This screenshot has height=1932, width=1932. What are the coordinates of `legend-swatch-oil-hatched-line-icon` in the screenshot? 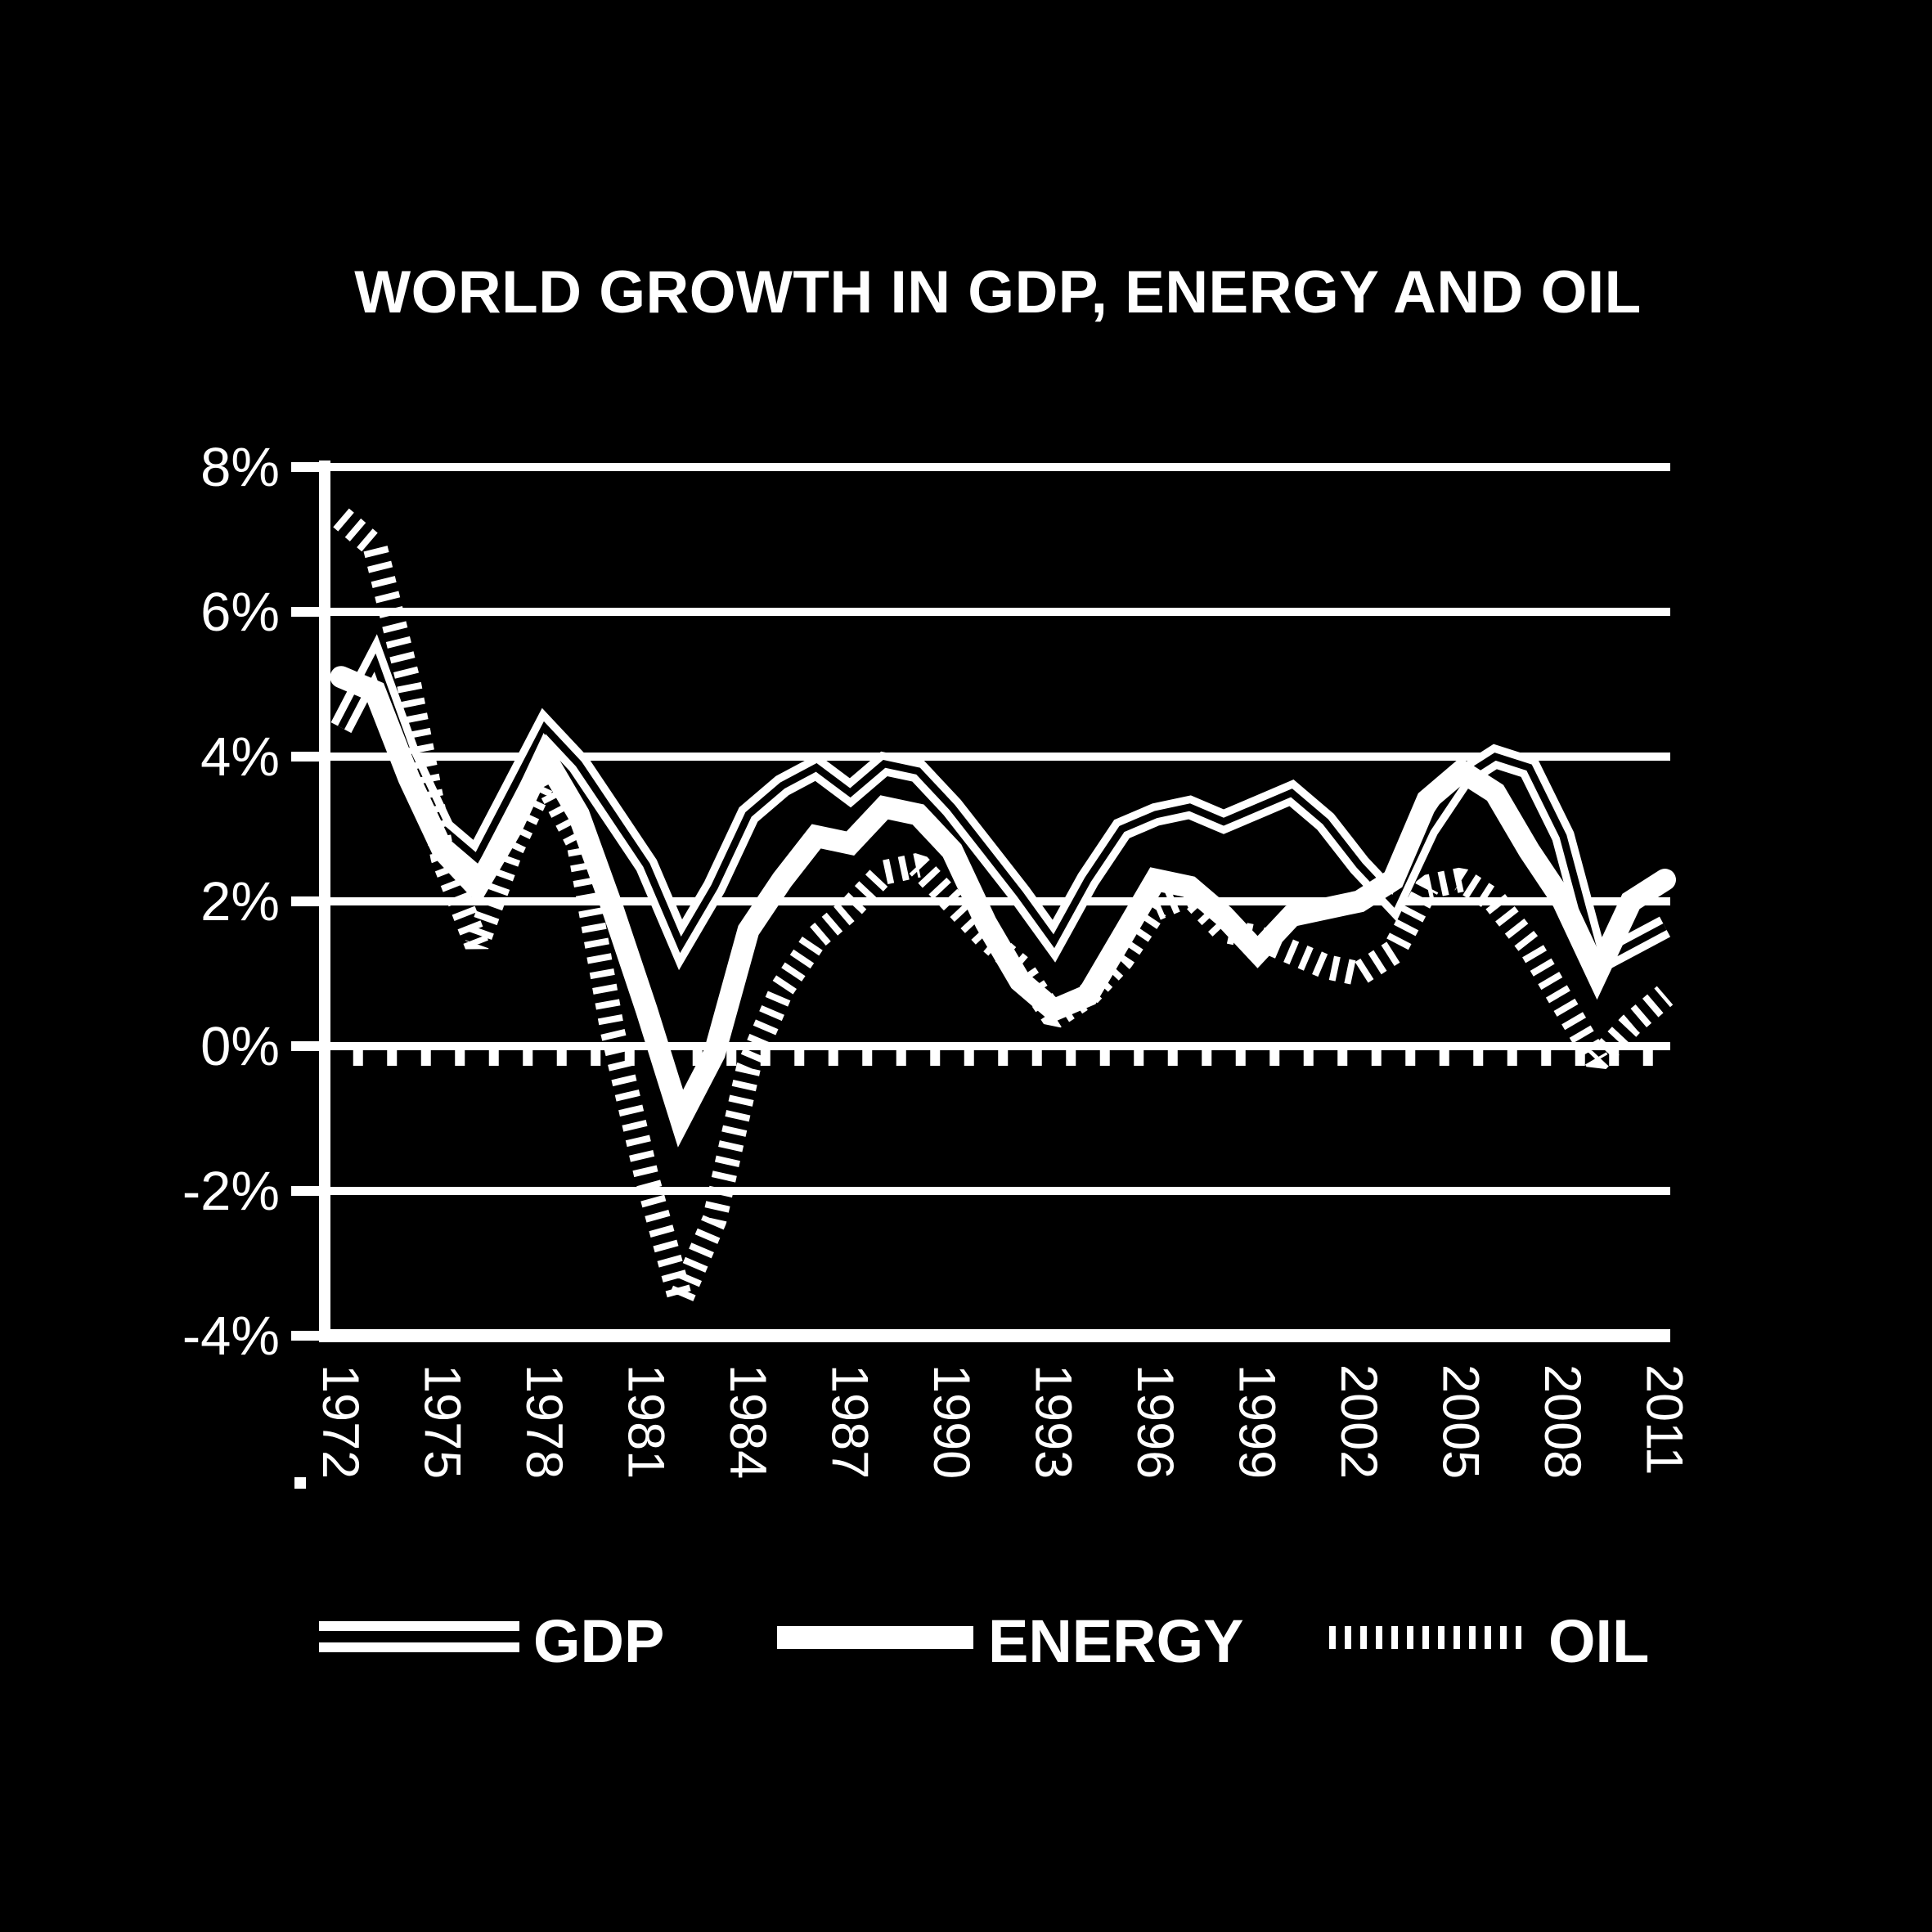 It's located at (1425, 1638).